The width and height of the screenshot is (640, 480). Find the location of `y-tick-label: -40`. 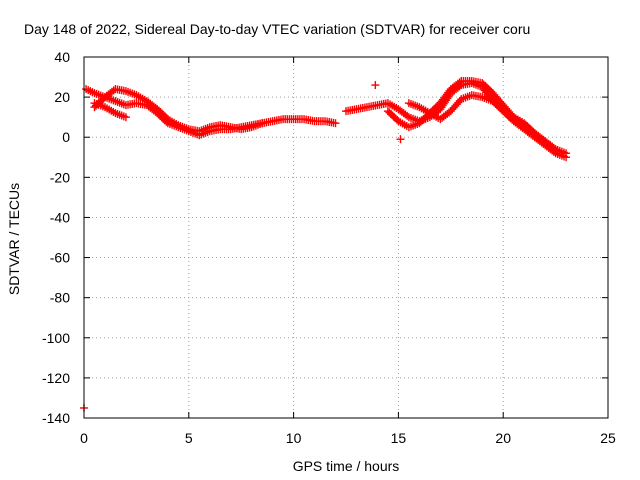

y-tick-label: -40 is located at coordinates (60, 217).